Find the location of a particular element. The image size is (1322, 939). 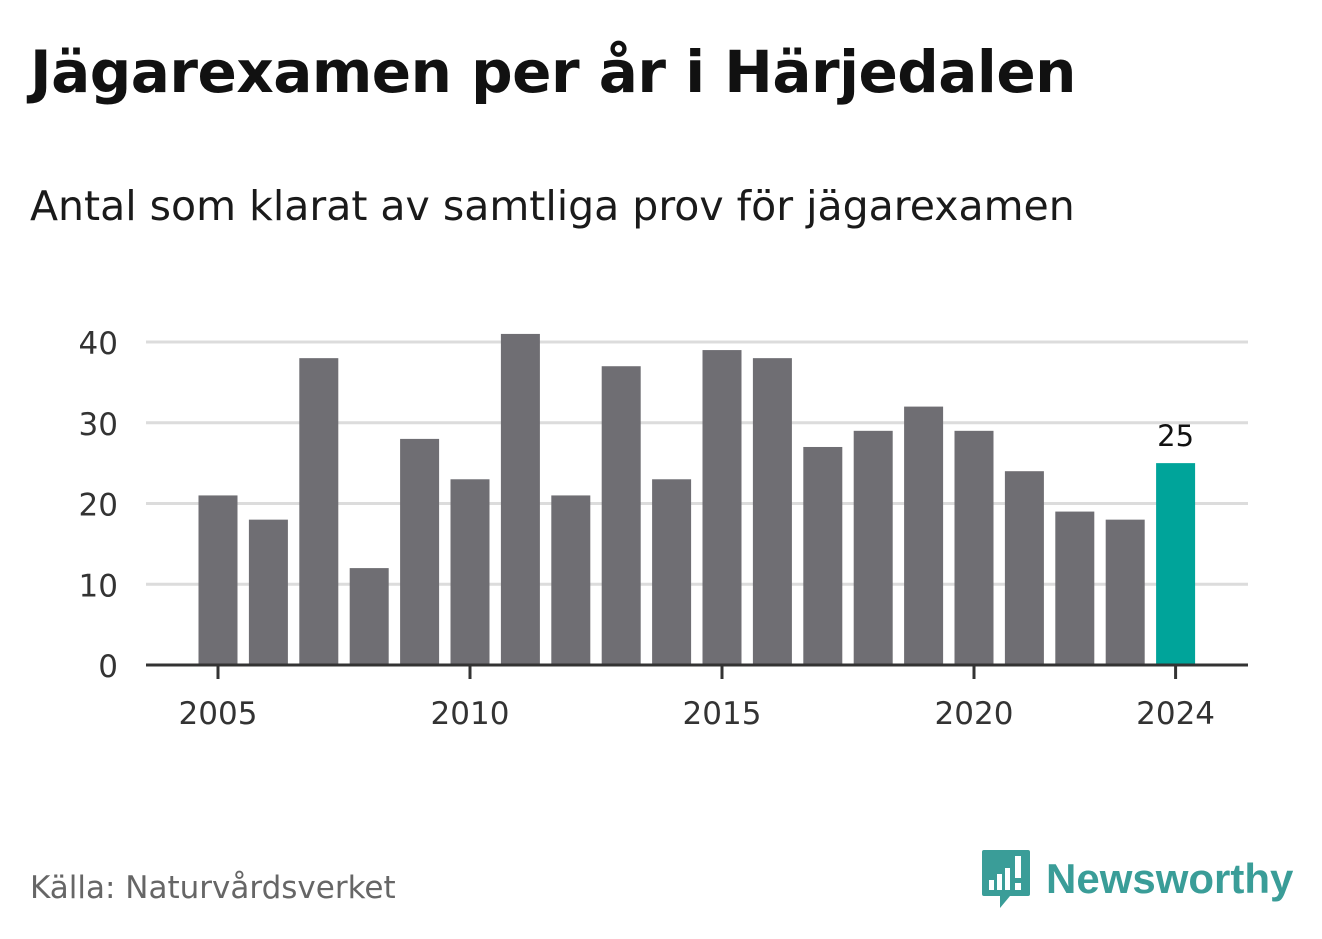

x-tick-label: 2010 is located at coordinates (470, 714).